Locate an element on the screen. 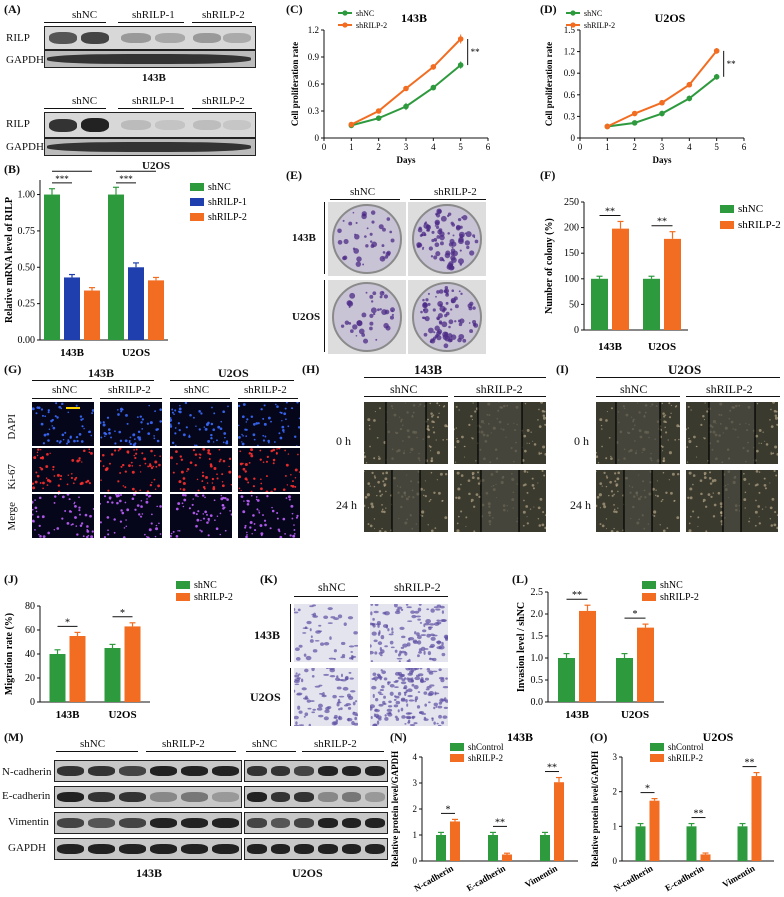  g-col-2: shRILP-2 is located at coordinates (129, 390).